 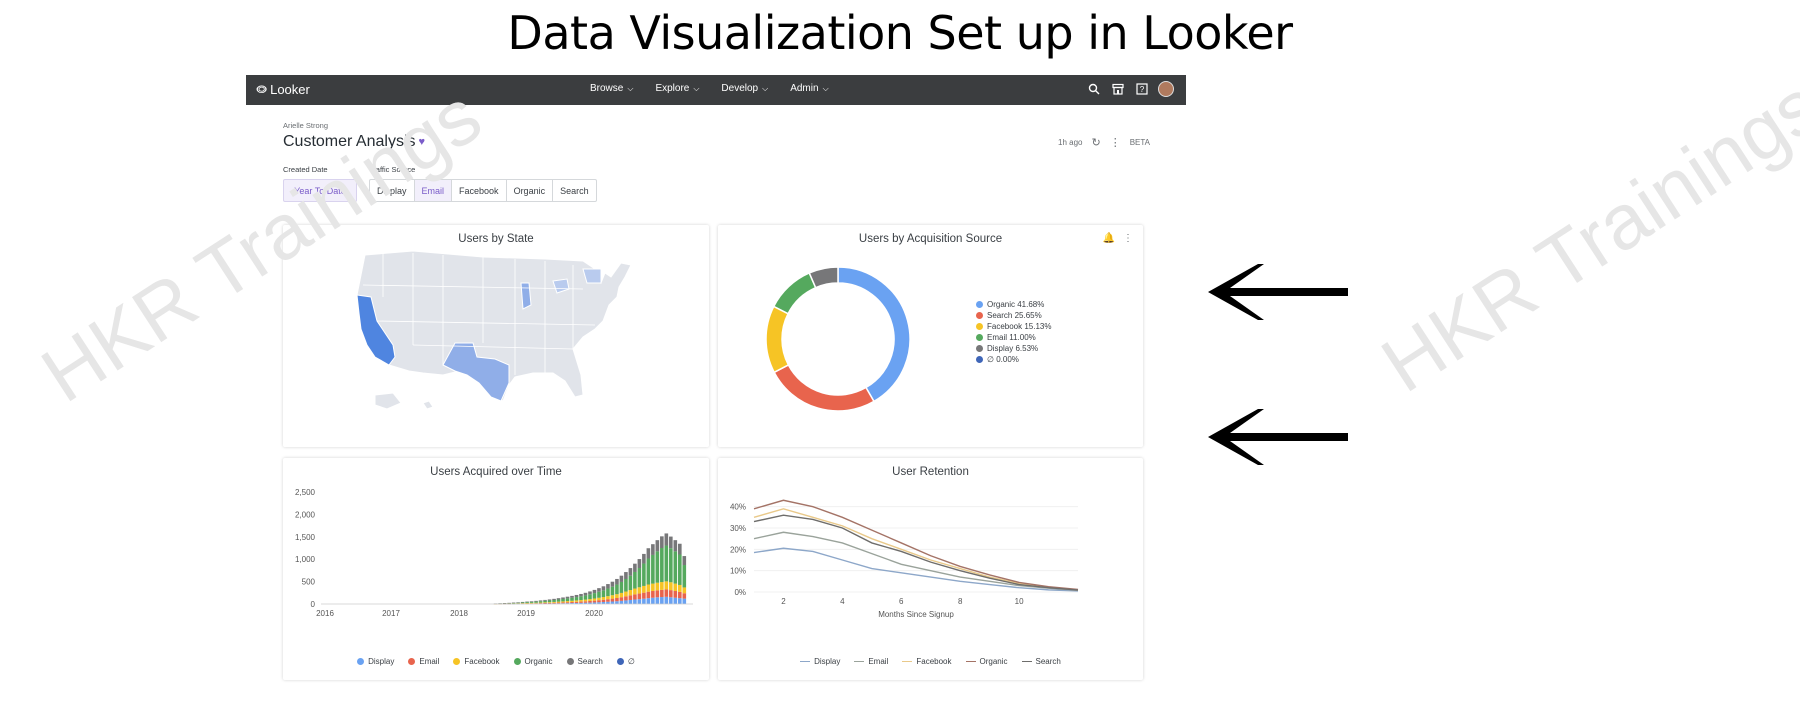 What do you see at coordinates (530, 190) in the screenshot?
I see `source-button-organic: Organic` at bounding box center [530, 190].